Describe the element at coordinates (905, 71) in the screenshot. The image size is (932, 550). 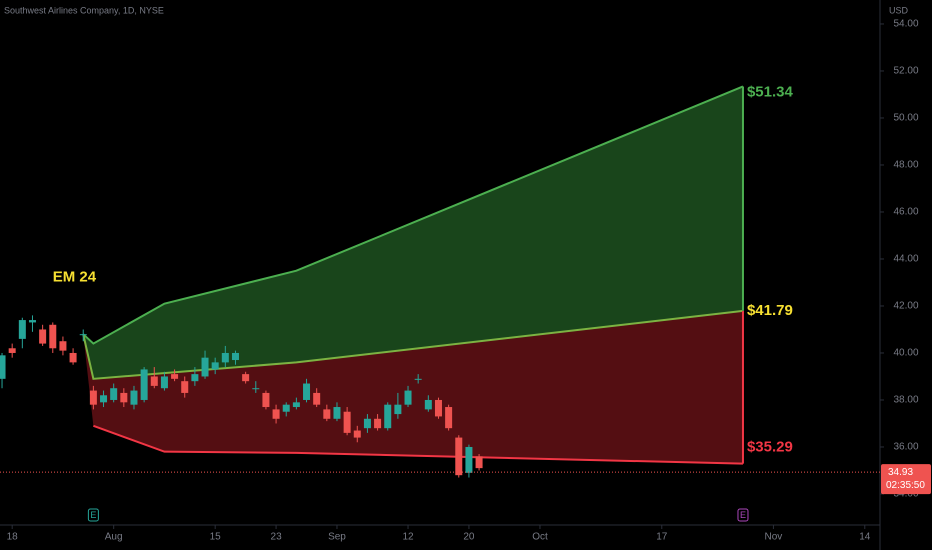
I see `y-tick-label: 52.00` at that location.